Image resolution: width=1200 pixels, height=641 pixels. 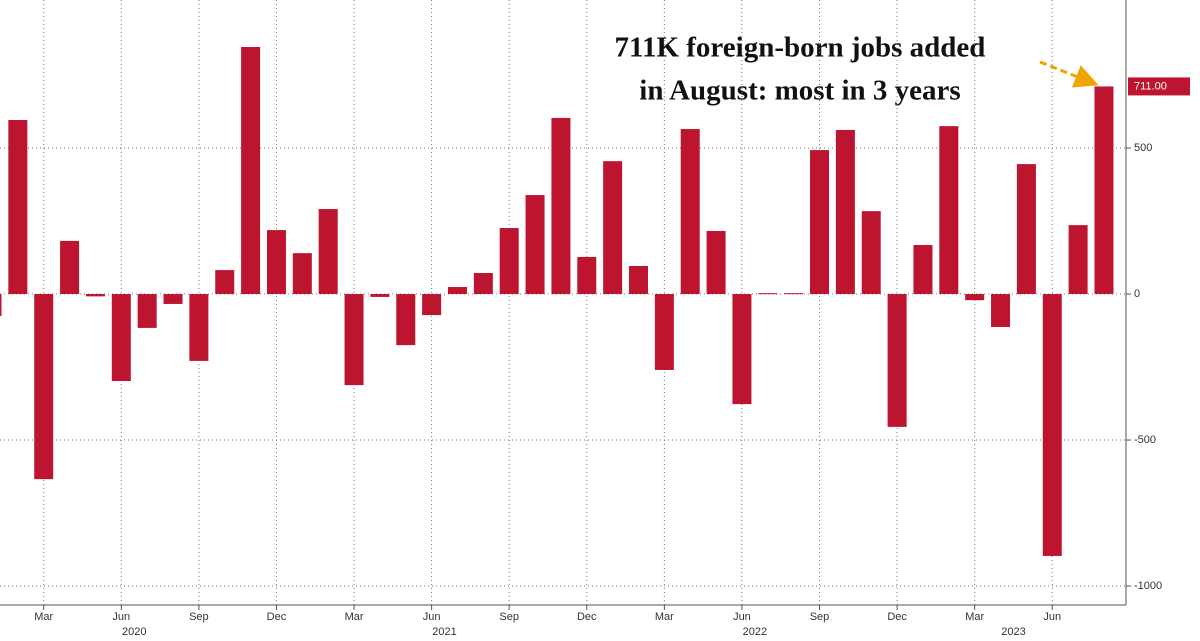 What do you see at coordinates (755, 632) in the screenshot?
I see `year-label: 2022` at bounding box center [755, 632].